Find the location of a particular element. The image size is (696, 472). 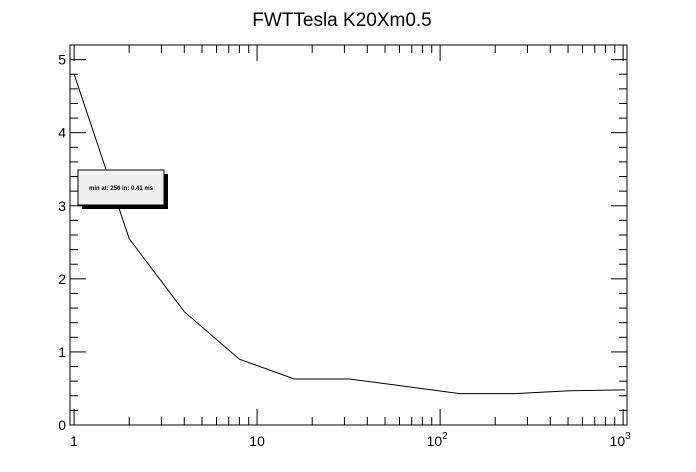

chart-title: FWTTesla K20Xm0.5 is located at coordinates (342, 20).